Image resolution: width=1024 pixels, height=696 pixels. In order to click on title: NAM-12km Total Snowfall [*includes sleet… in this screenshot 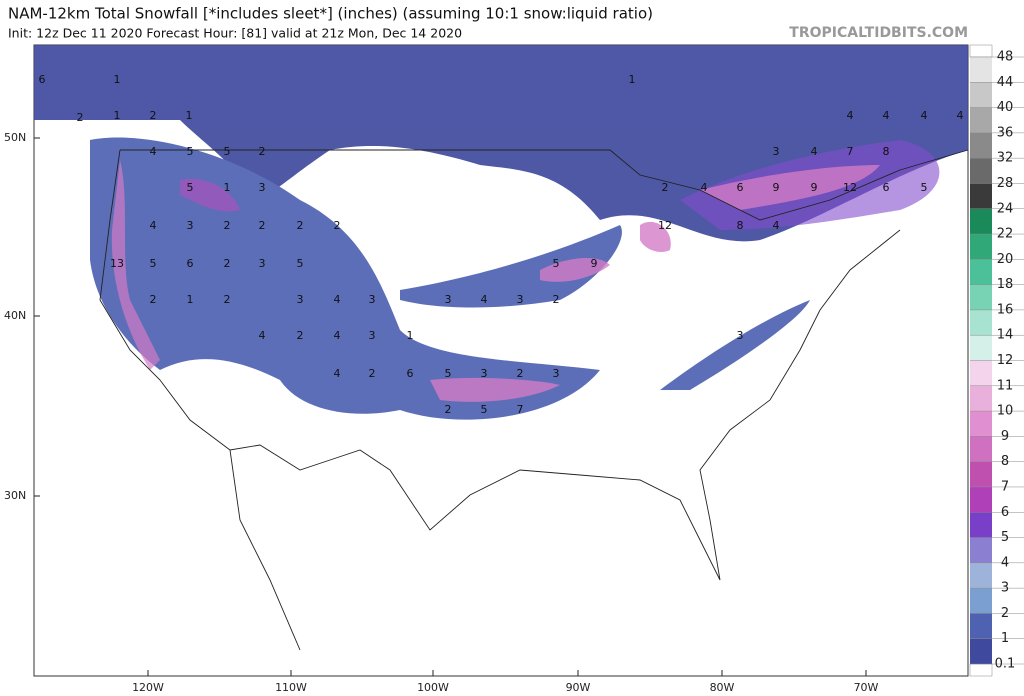, I will do `click(330, 14)`.